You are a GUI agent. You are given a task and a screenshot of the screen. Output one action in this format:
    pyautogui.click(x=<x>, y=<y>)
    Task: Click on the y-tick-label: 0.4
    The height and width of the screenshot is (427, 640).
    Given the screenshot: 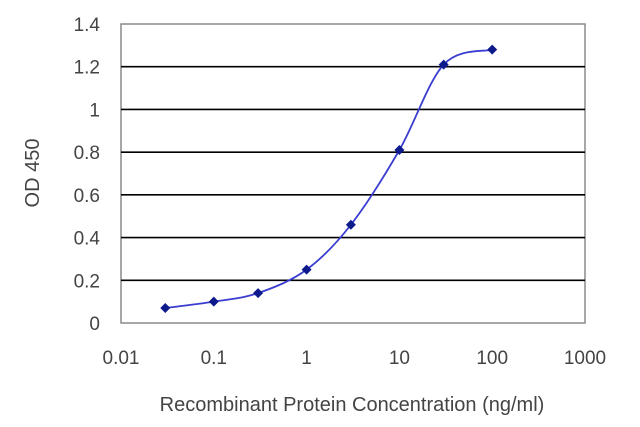 What is the action you would take?
    pyautogui.click(x=87, y=239)
    